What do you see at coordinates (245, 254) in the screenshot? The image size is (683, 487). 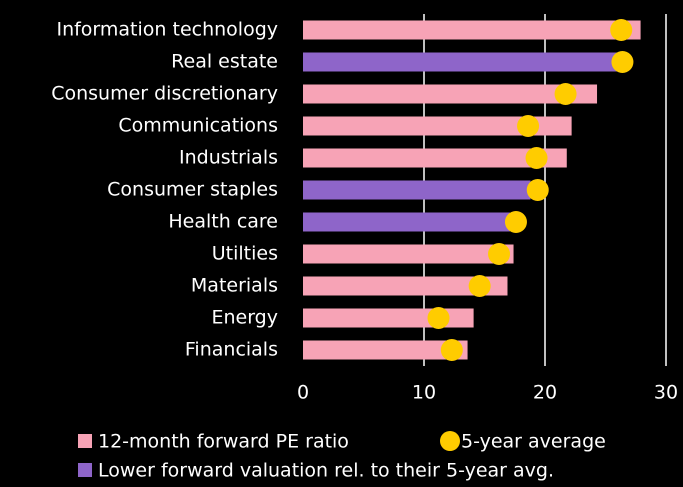 I see `category-label: Utilties` at bounding box center [245, 254].